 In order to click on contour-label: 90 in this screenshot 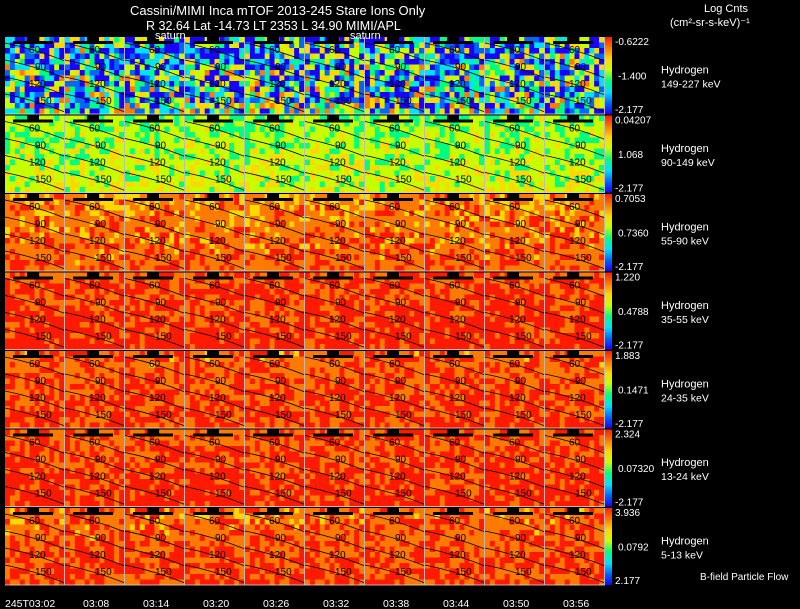, I will do `click(41, 67)`.